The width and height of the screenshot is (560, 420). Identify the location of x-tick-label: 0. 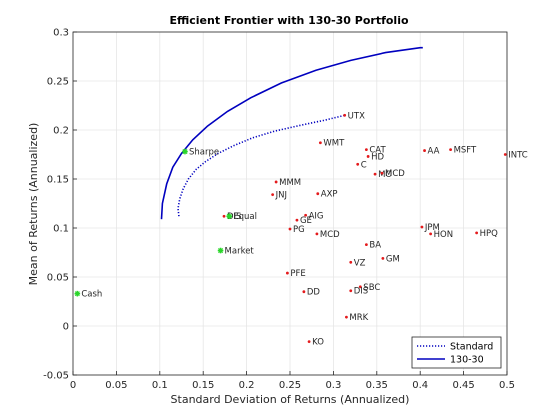
(73, 385).